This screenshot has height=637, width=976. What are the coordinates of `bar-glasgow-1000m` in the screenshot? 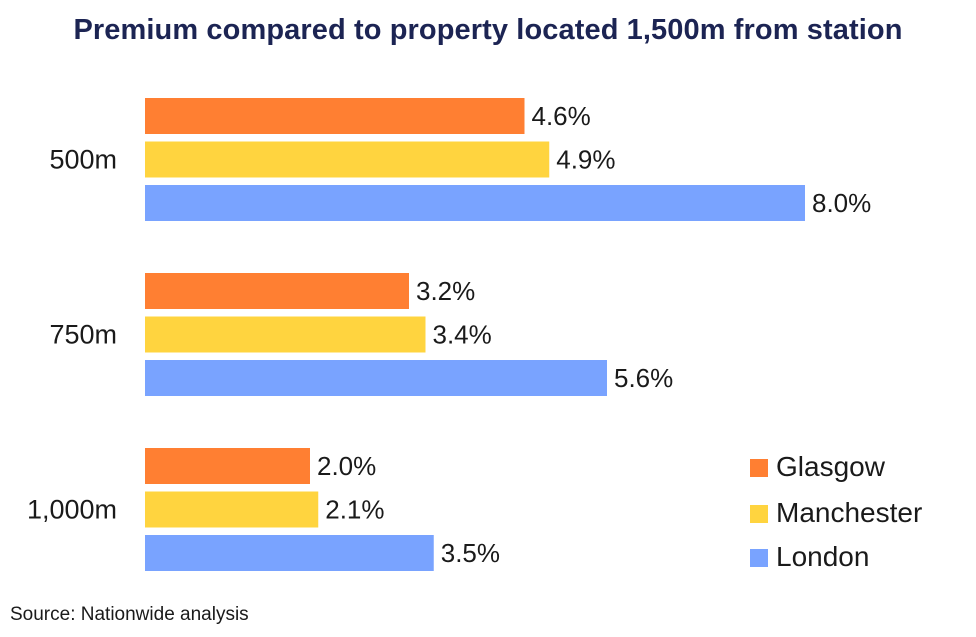 It's located at (227, 466).